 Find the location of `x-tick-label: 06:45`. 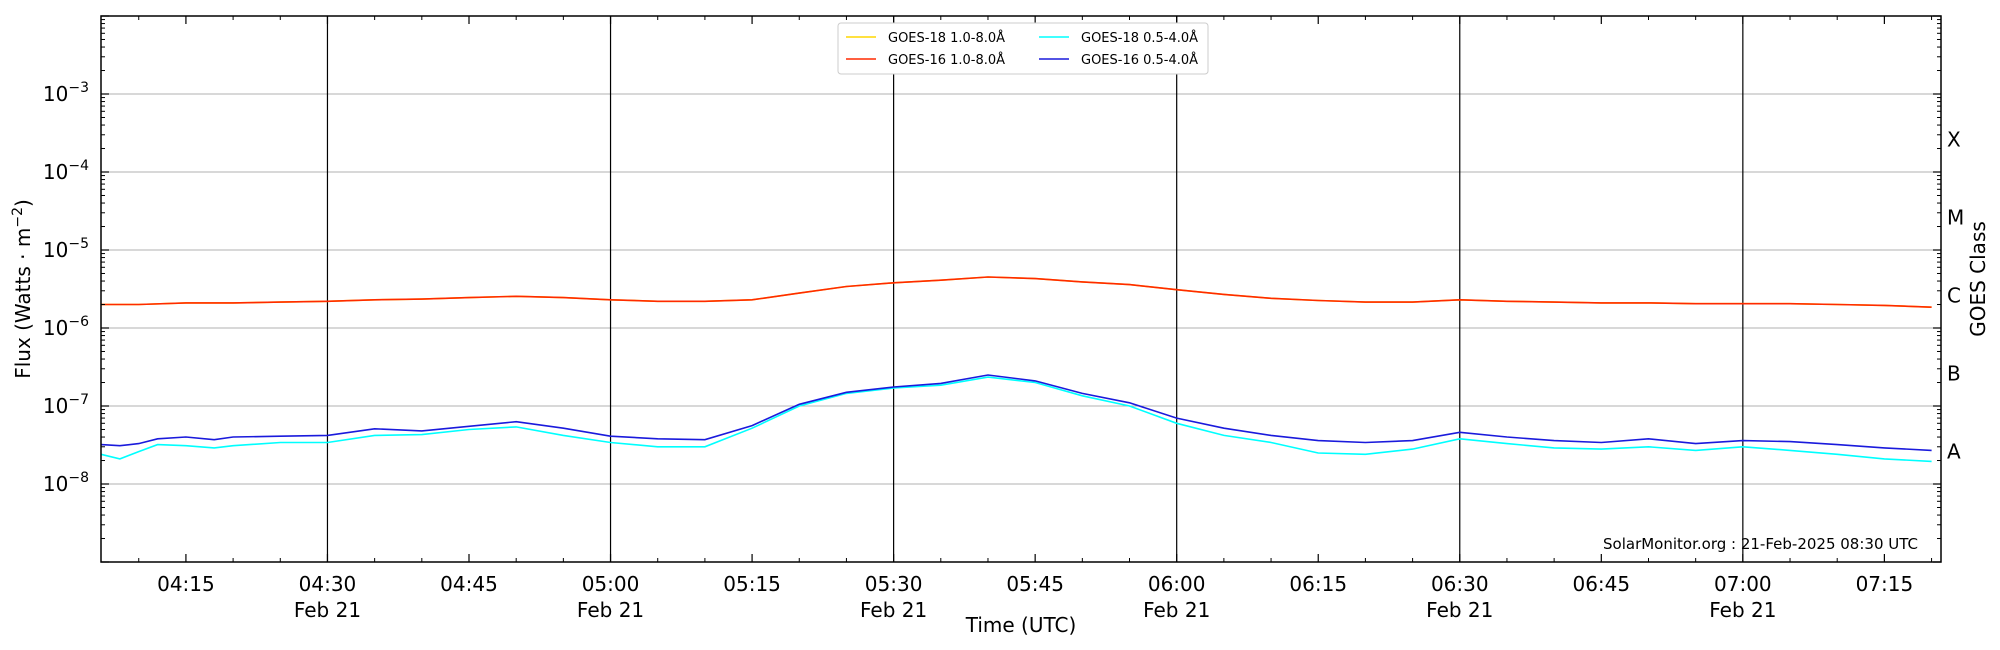

x-tick-label: 06:45 is located at coordinates (1601, 584).